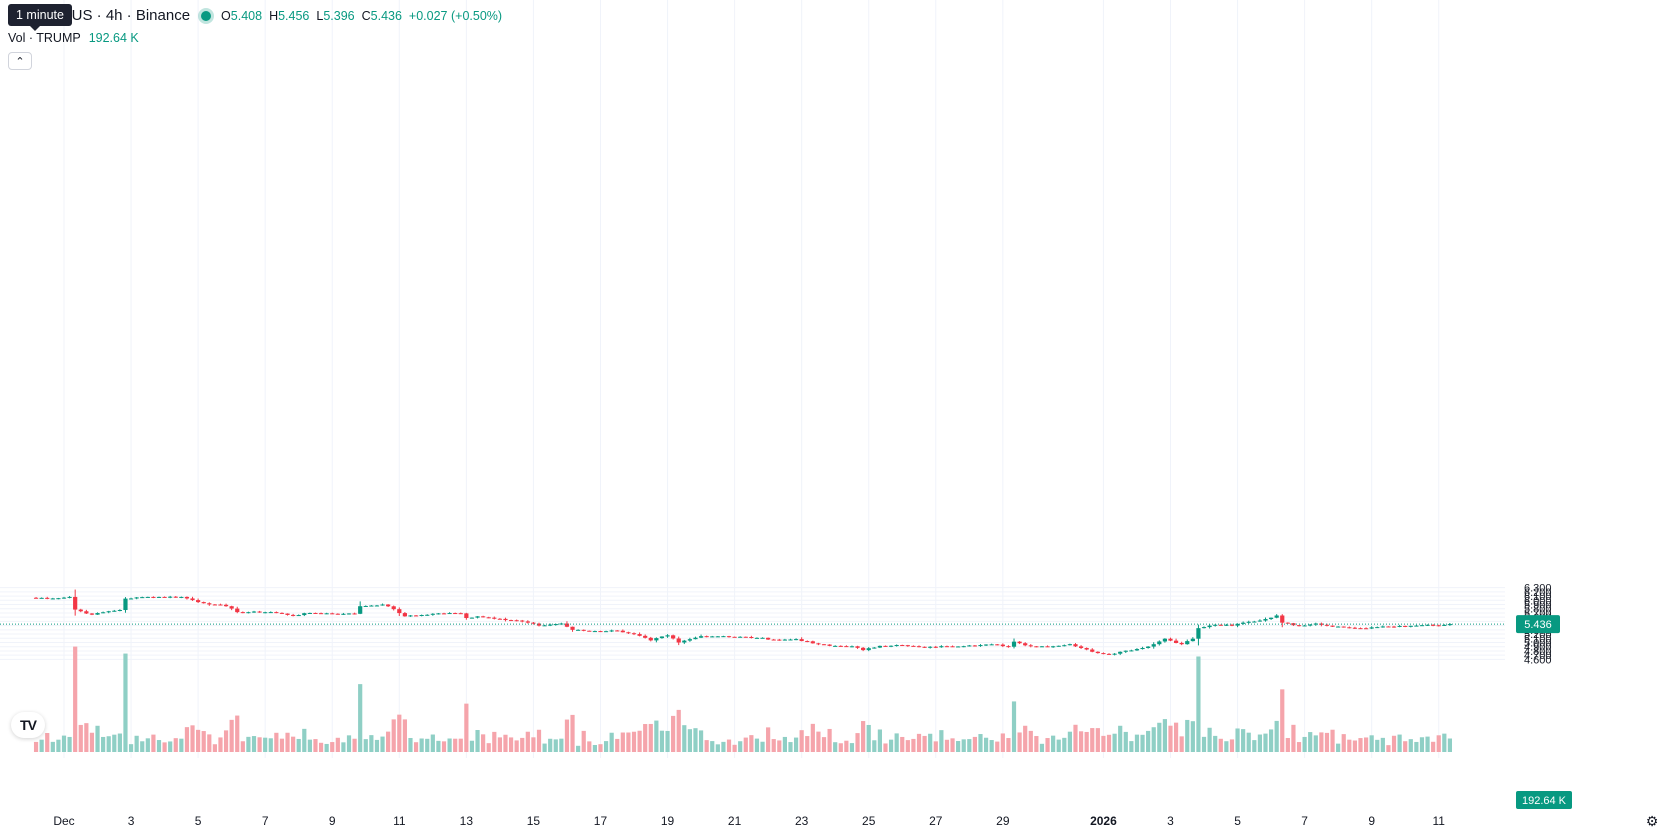  Describe the element at coordinates (1652, 821) in the screenshot. I see `chart-settings-button: ⚙` at that location.